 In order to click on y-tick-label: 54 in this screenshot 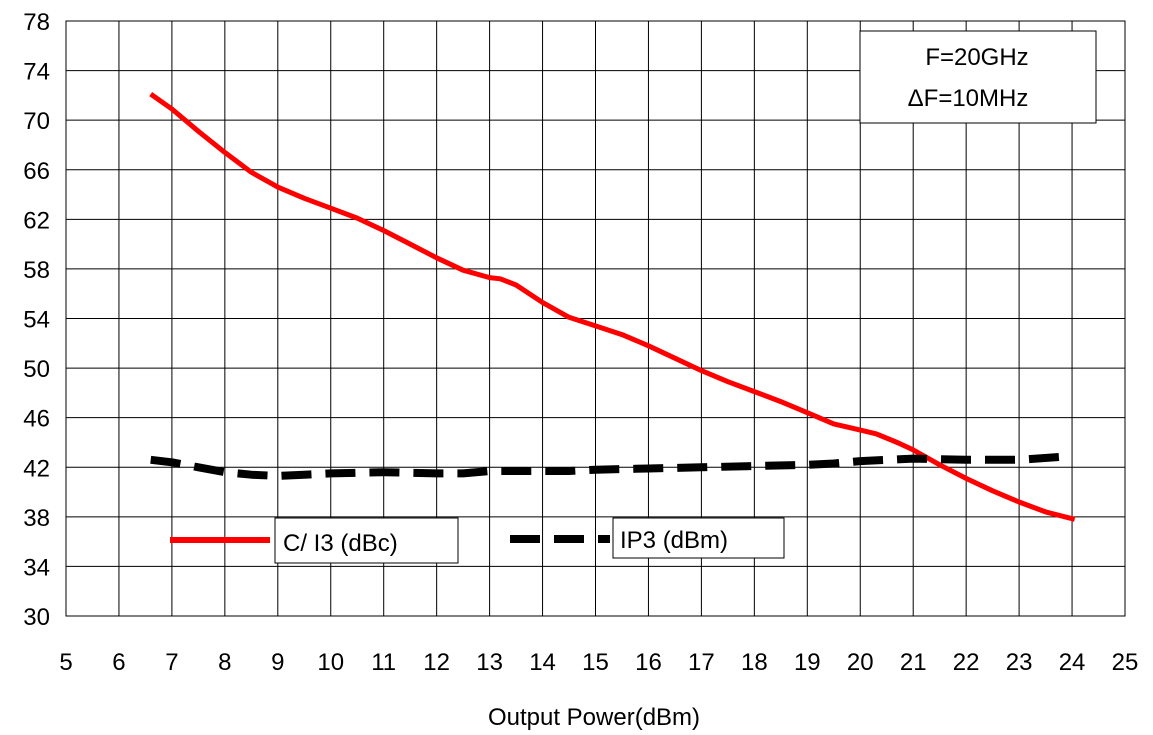, I will do `click(36, 320)`.